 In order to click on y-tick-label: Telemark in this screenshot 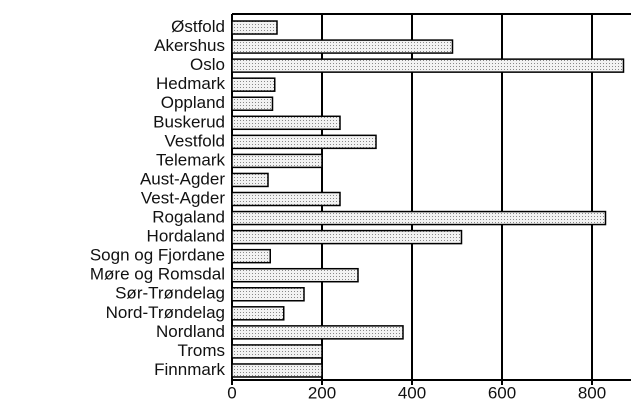, I will do `click(190, 159)`.